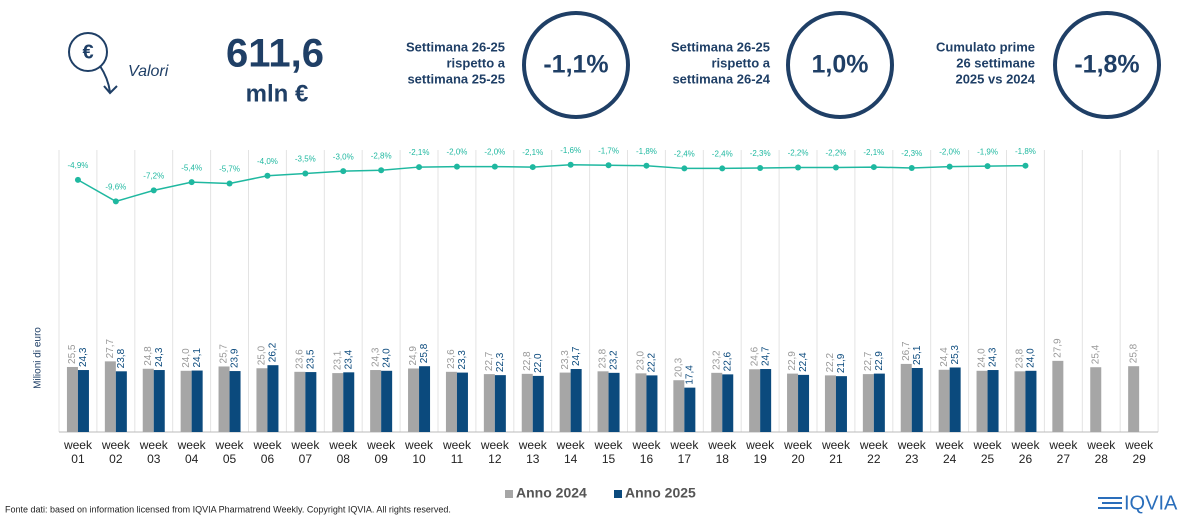 Image resolution: width=1203 pixels, height=517 pixels. What do you see at coordinates (115, 186) in the screenshot?
I see `growth-label: -9,6%` at bounding box center [115, 186].